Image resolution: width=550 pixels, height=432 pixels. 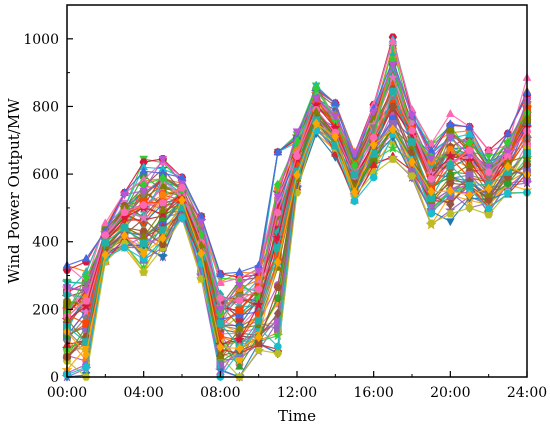 I want to click on y-tick-label: 200, so click(x=45, y=310).